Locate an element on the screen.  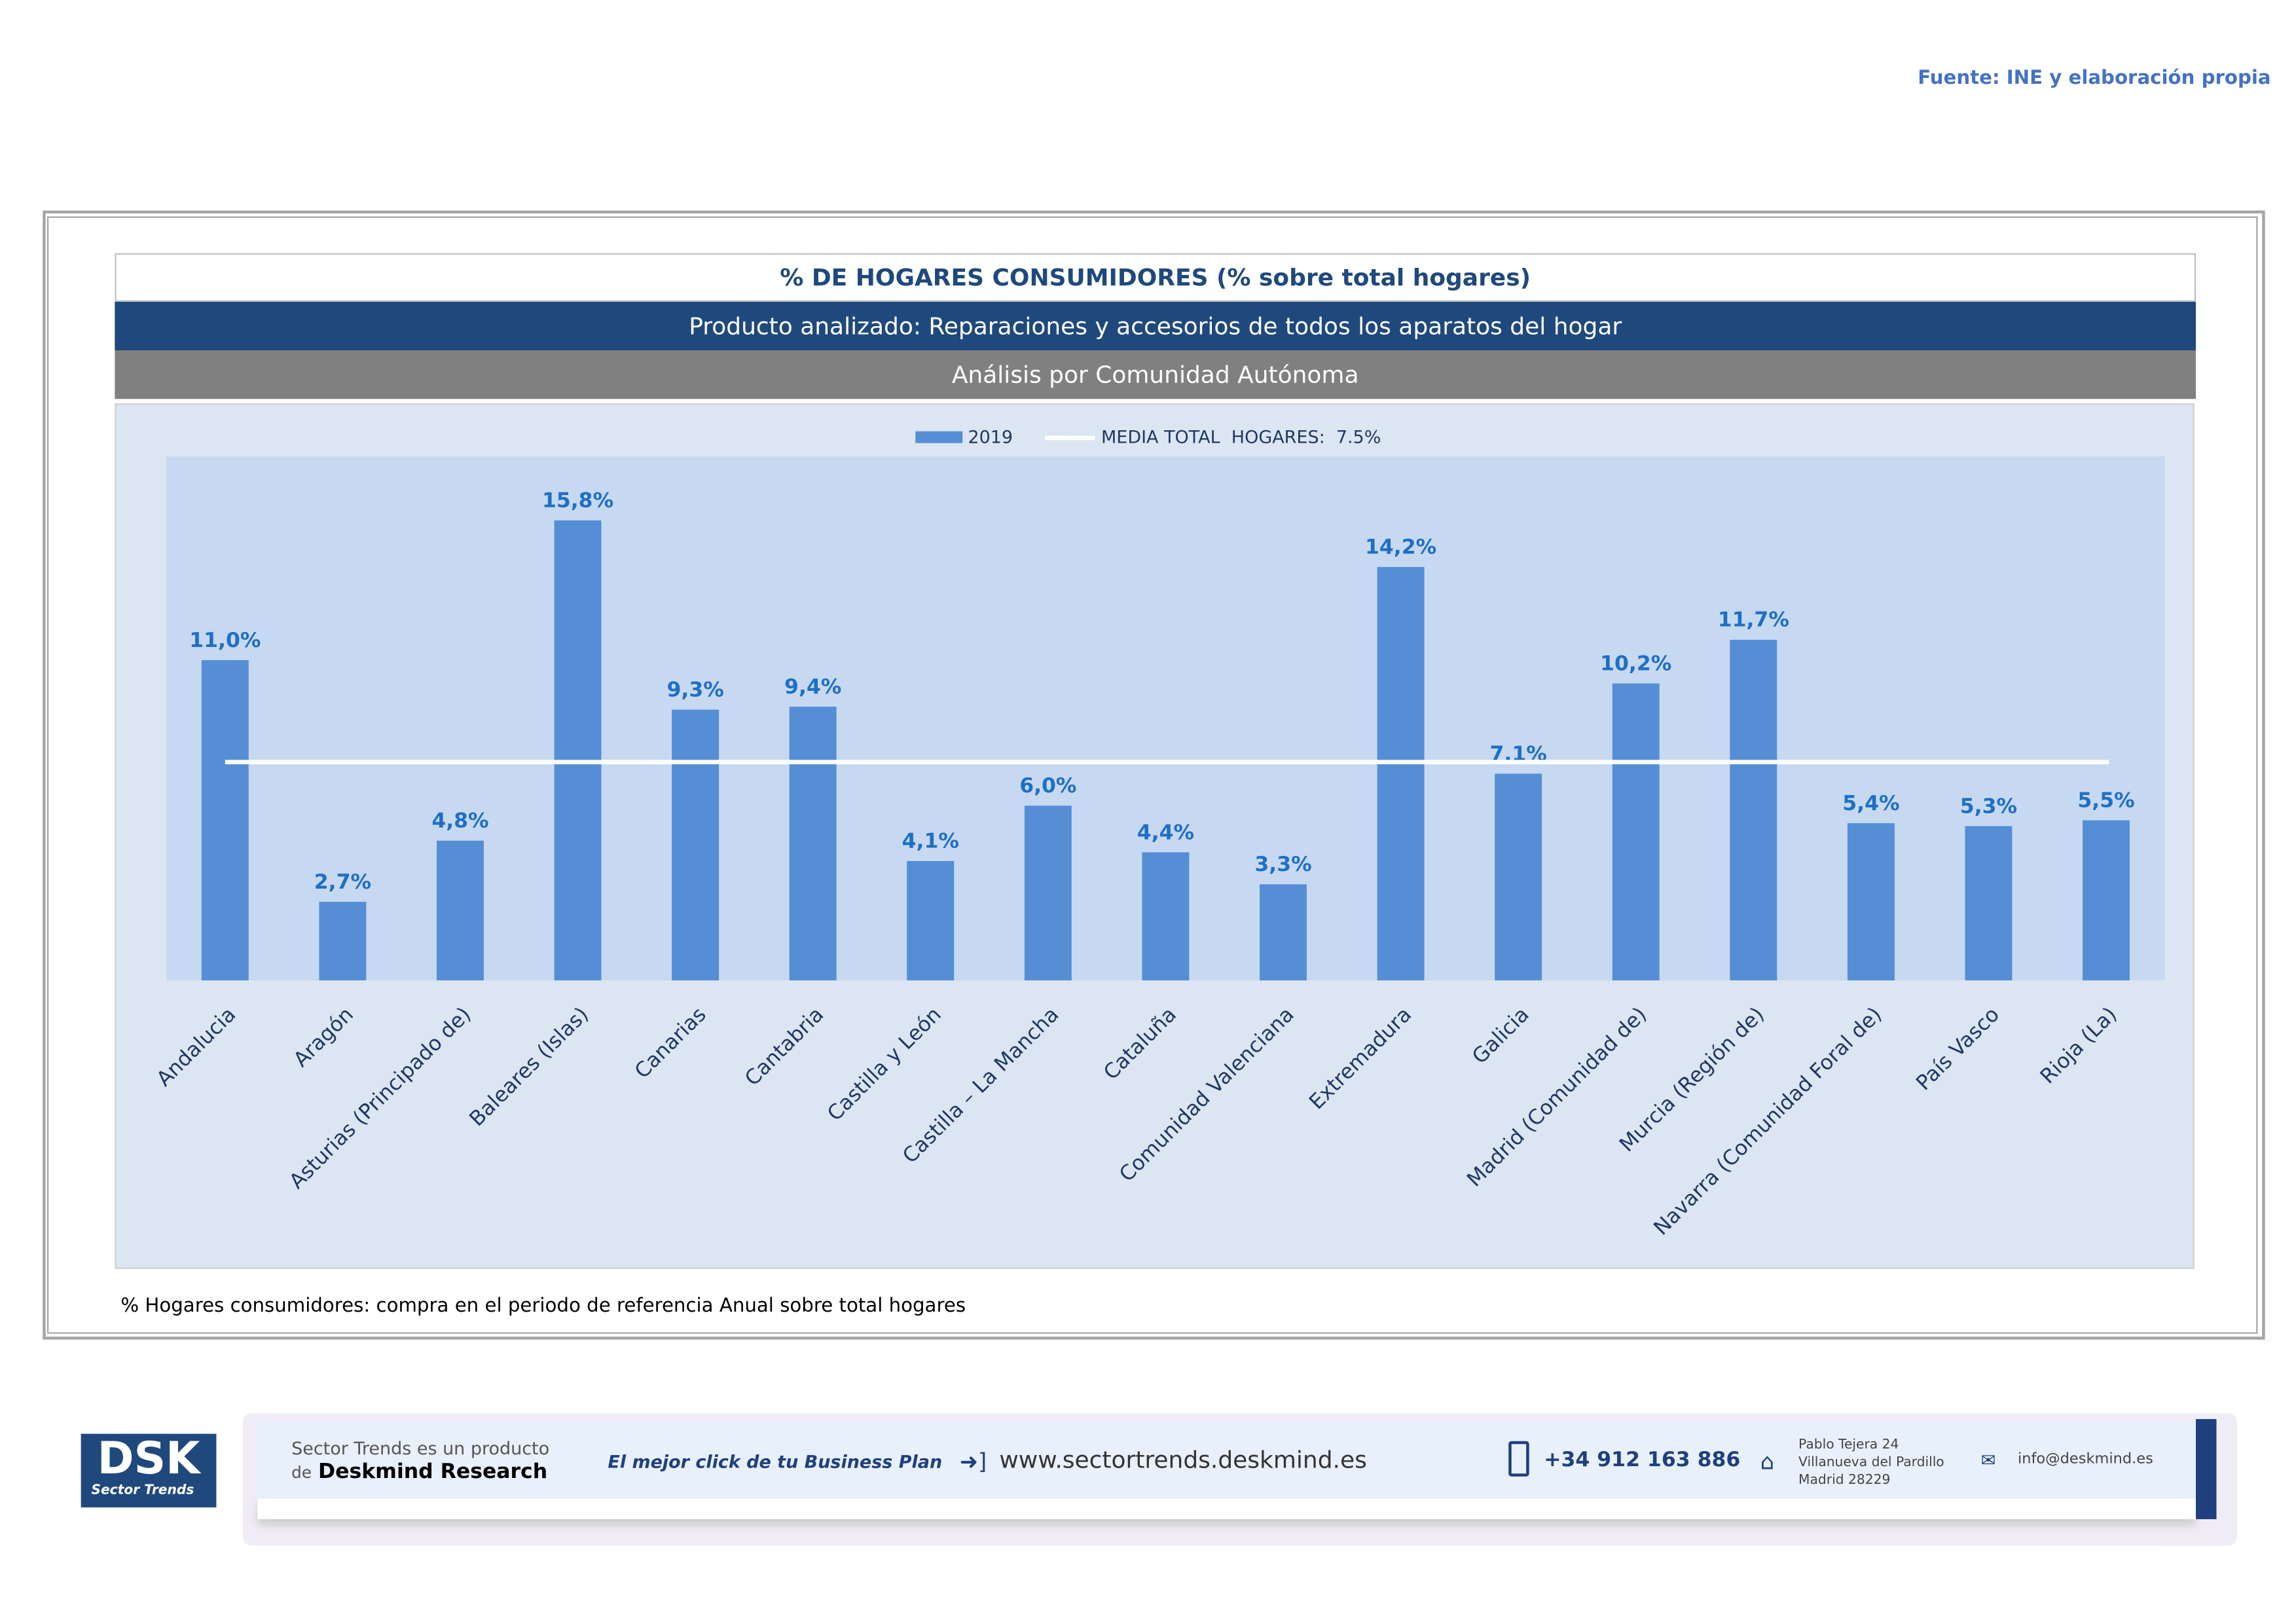
legend-label: MEDIA TOTAL HOGARES: 7.5% is located at coordinates (1241, 437).